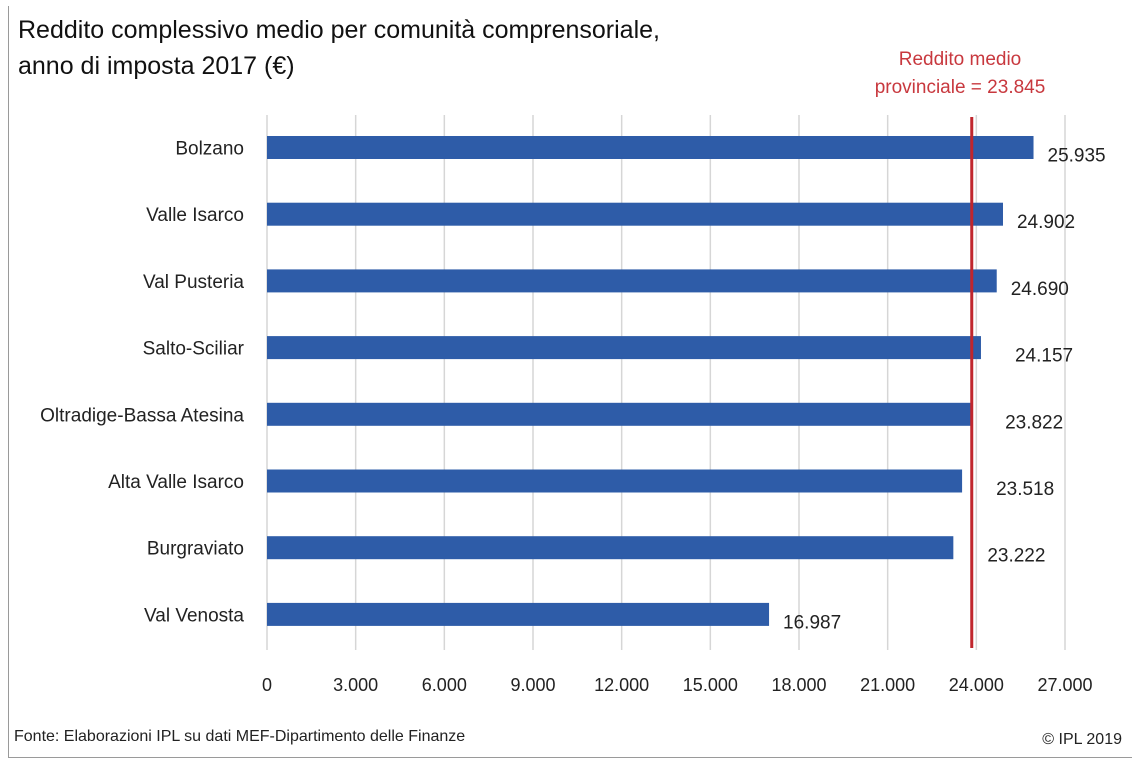 The image size is (1135, 761). What do you see at coordinates (710, 685) in the screenshot?
I see `x-tick-label: 15.000` at bounding box center [710, 685].